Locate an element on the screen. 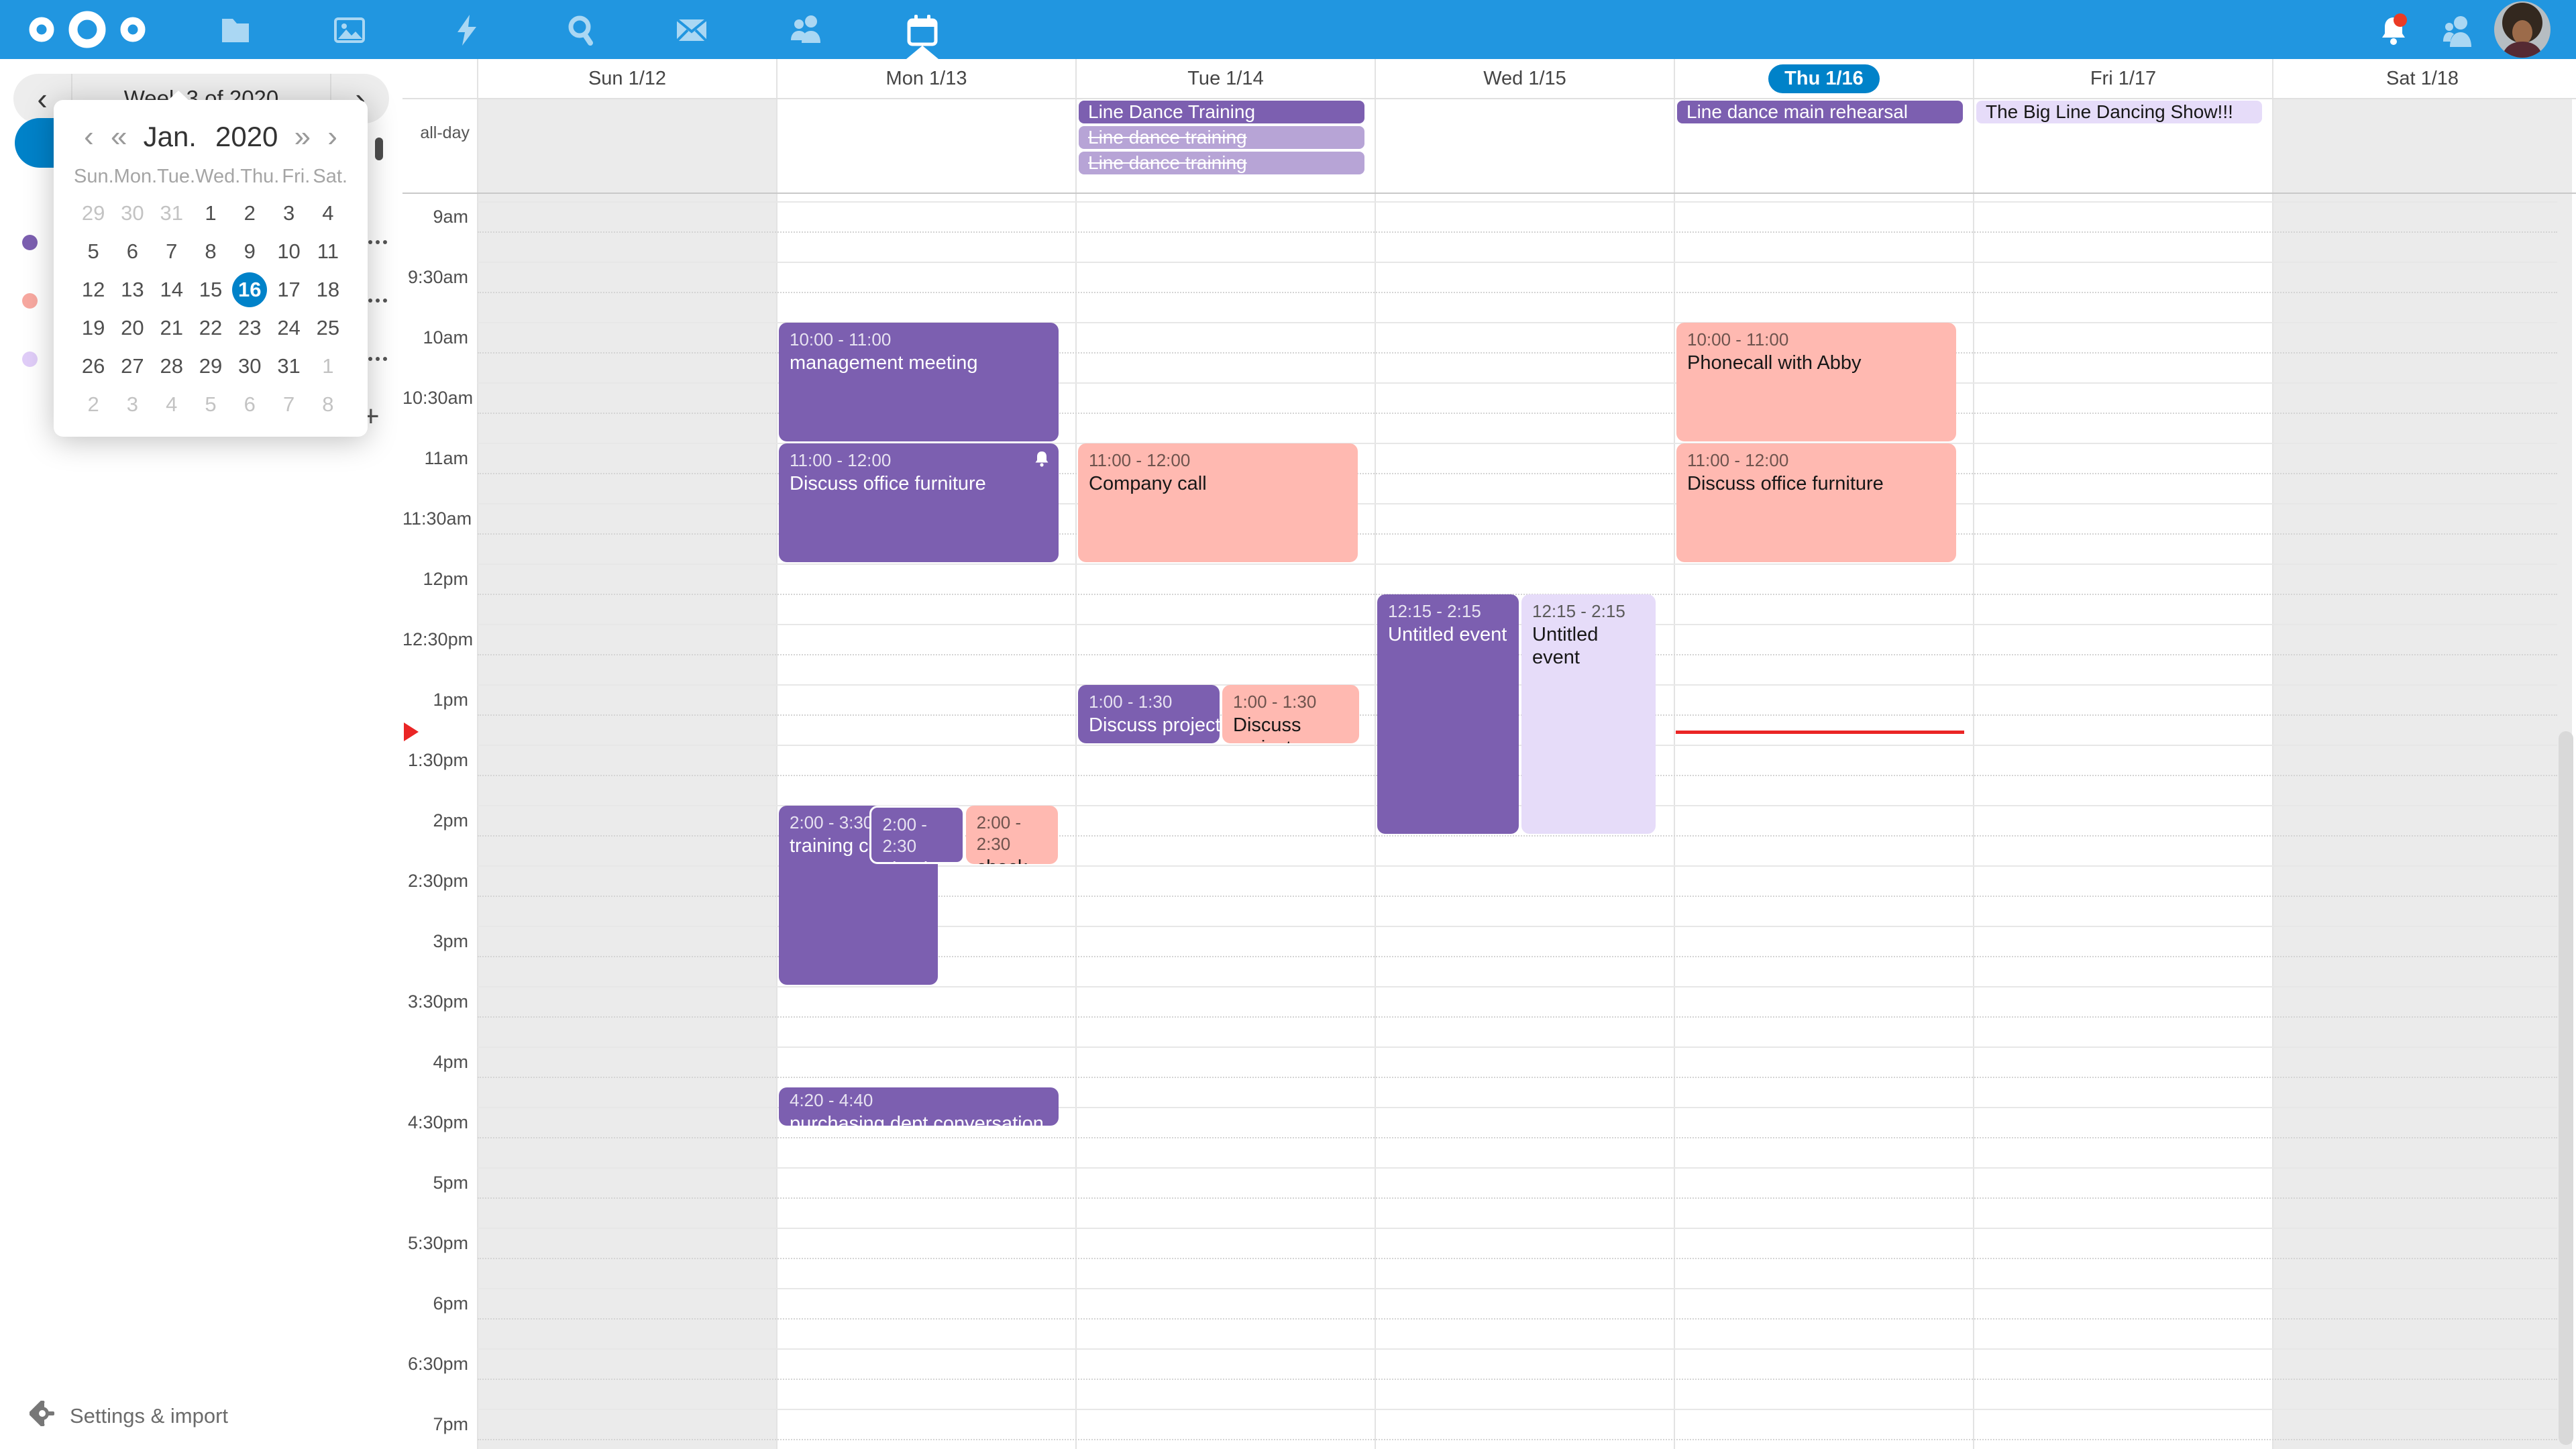  prev-year-button: « is located at coordinates (118, 136).